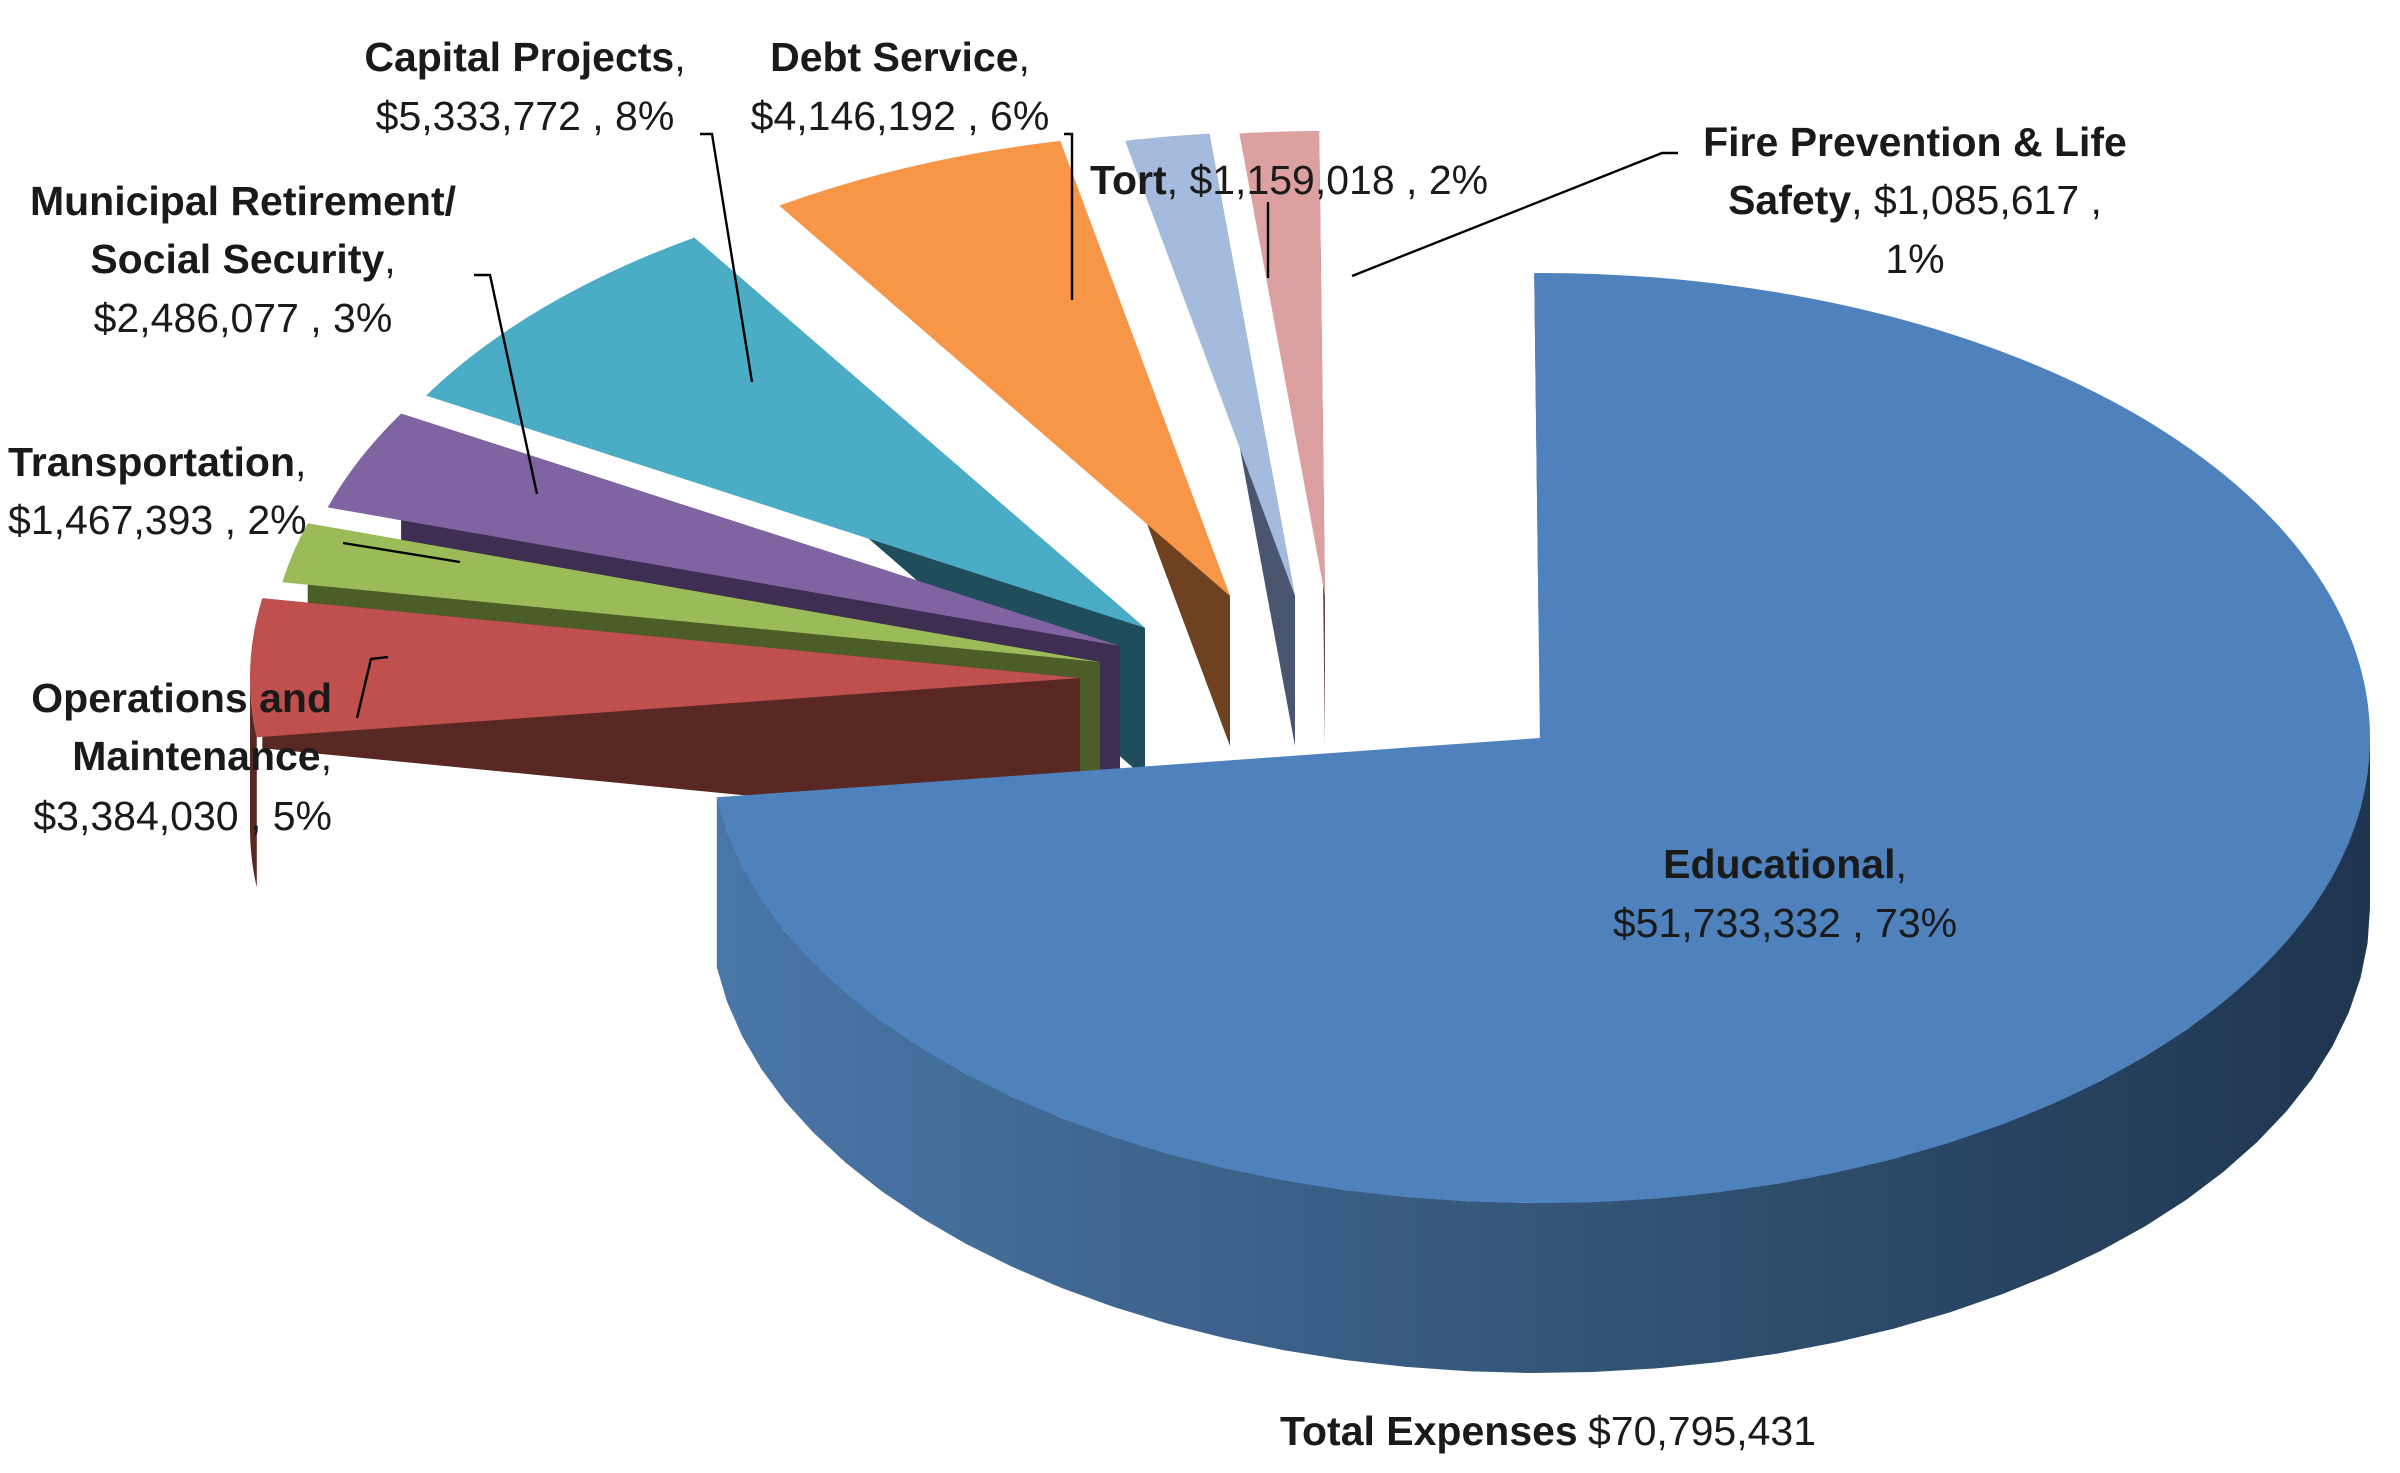  I want to click on slice-operations-and-maintenance, so click(665, 668).